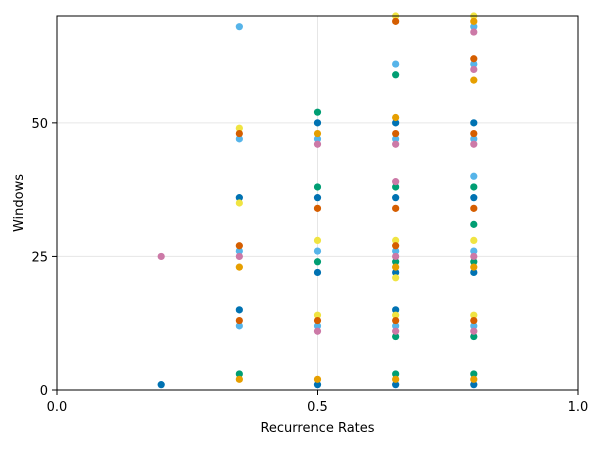 The width and height of the screenshot is (595, 449). I want to click on x-tick-label: 1.0, so click(578, 407).